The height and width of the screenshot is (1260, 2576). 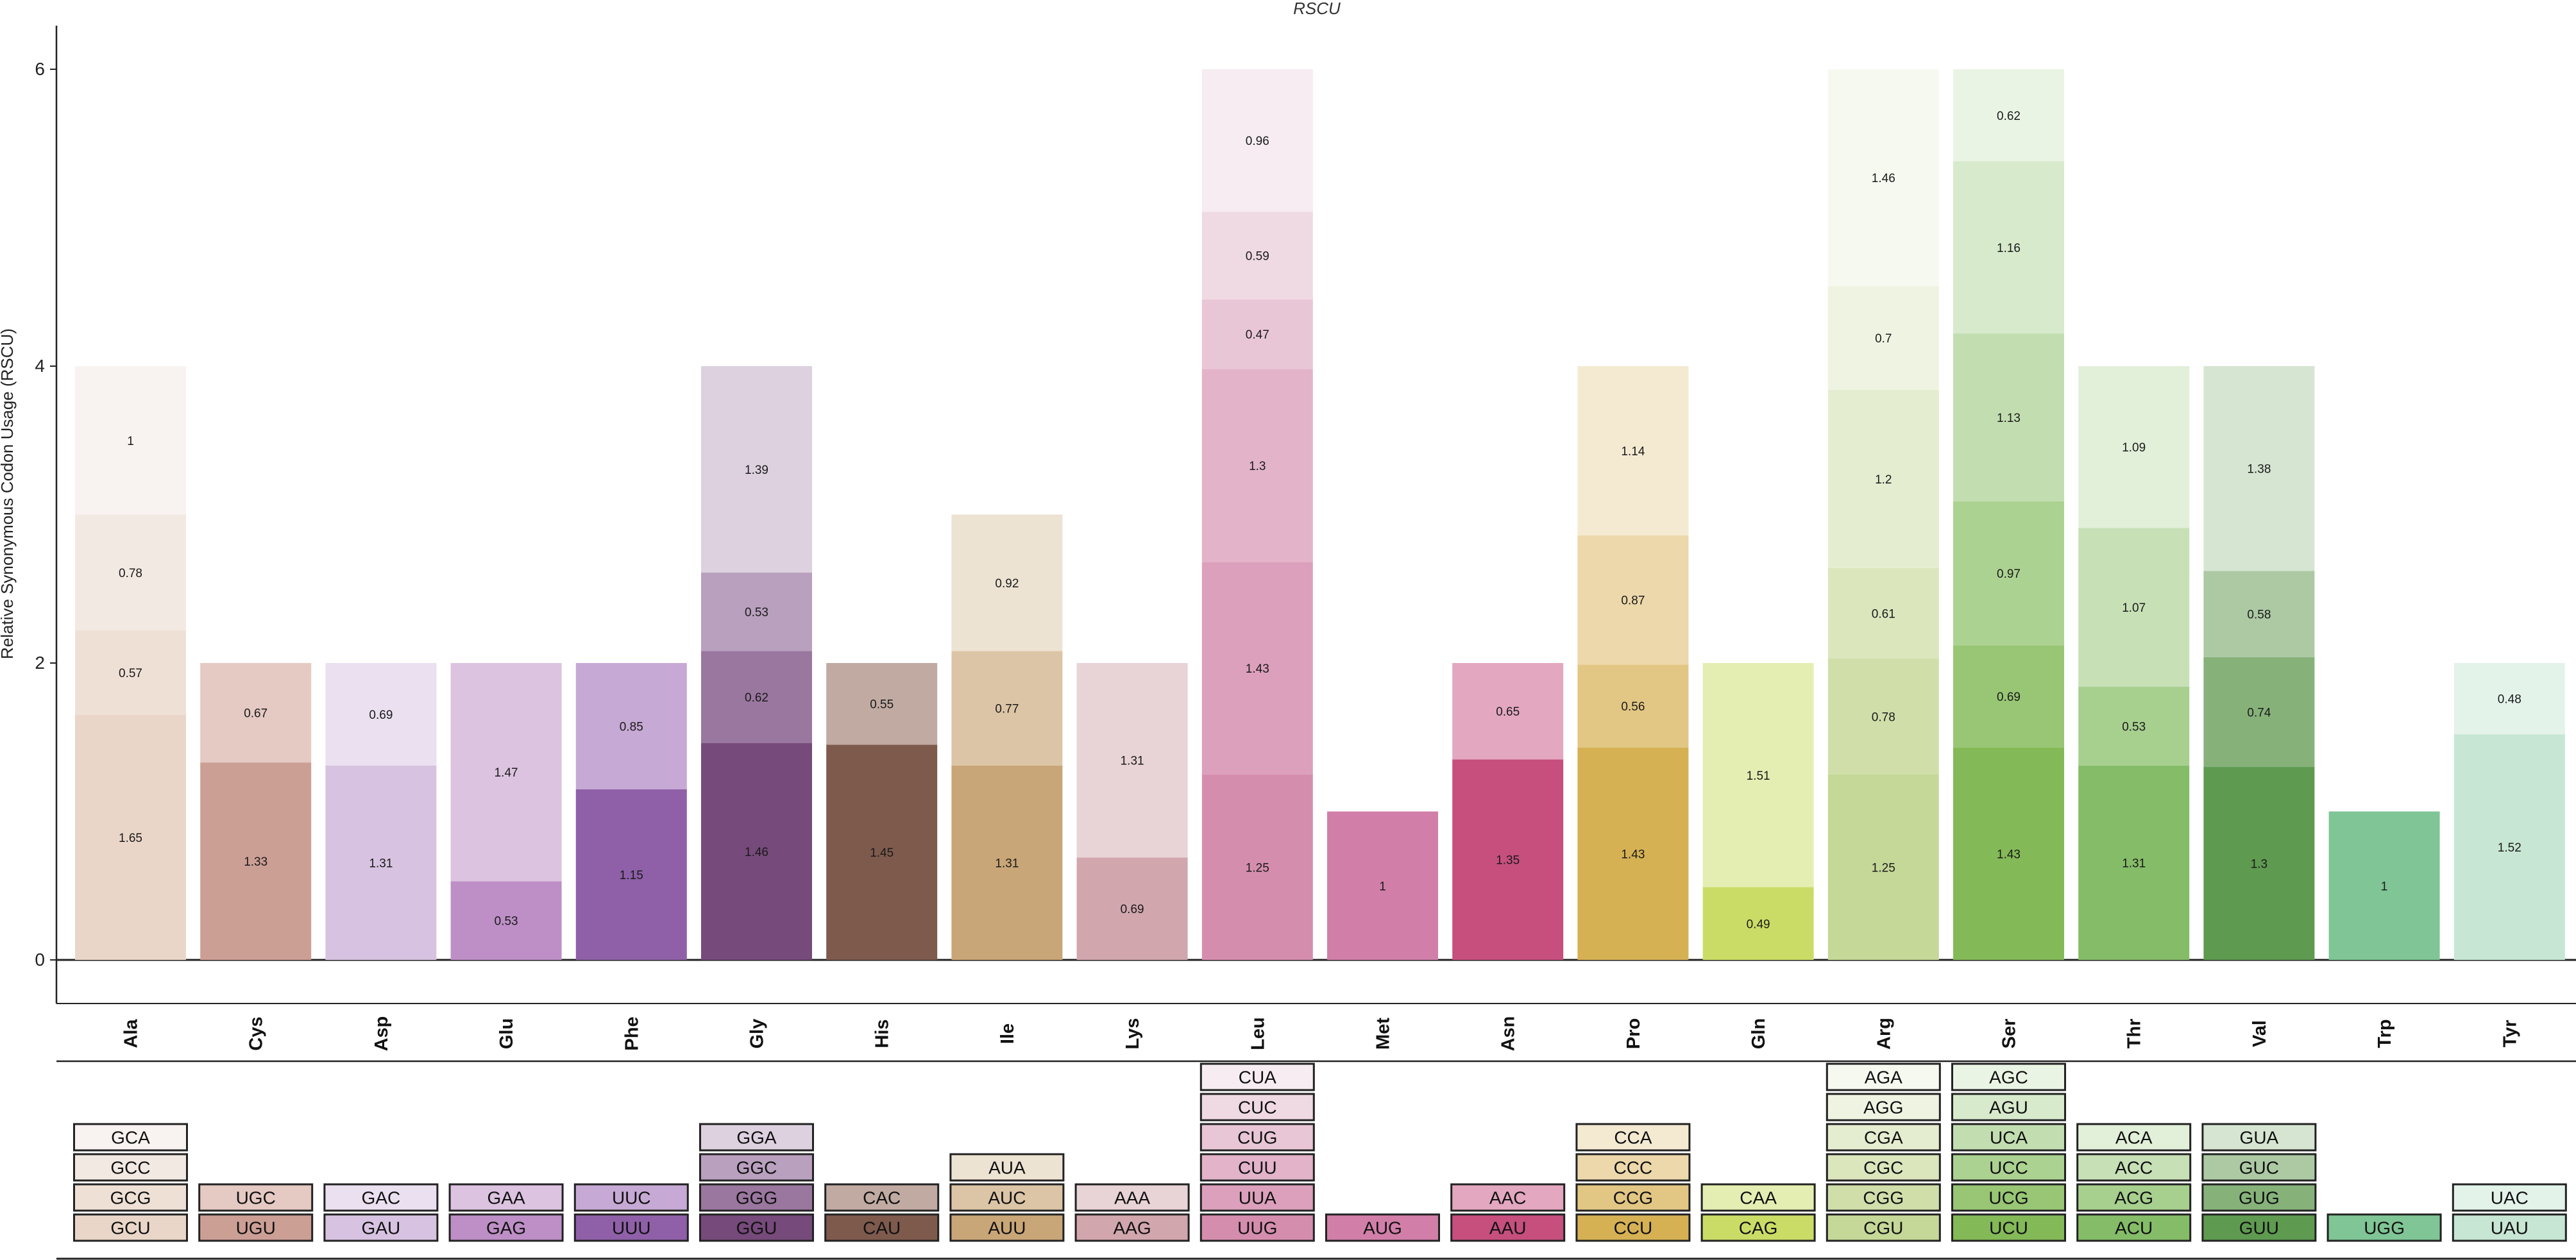 I want to click on data-label-cgu: 1.25, so click(x=1883, y=868).